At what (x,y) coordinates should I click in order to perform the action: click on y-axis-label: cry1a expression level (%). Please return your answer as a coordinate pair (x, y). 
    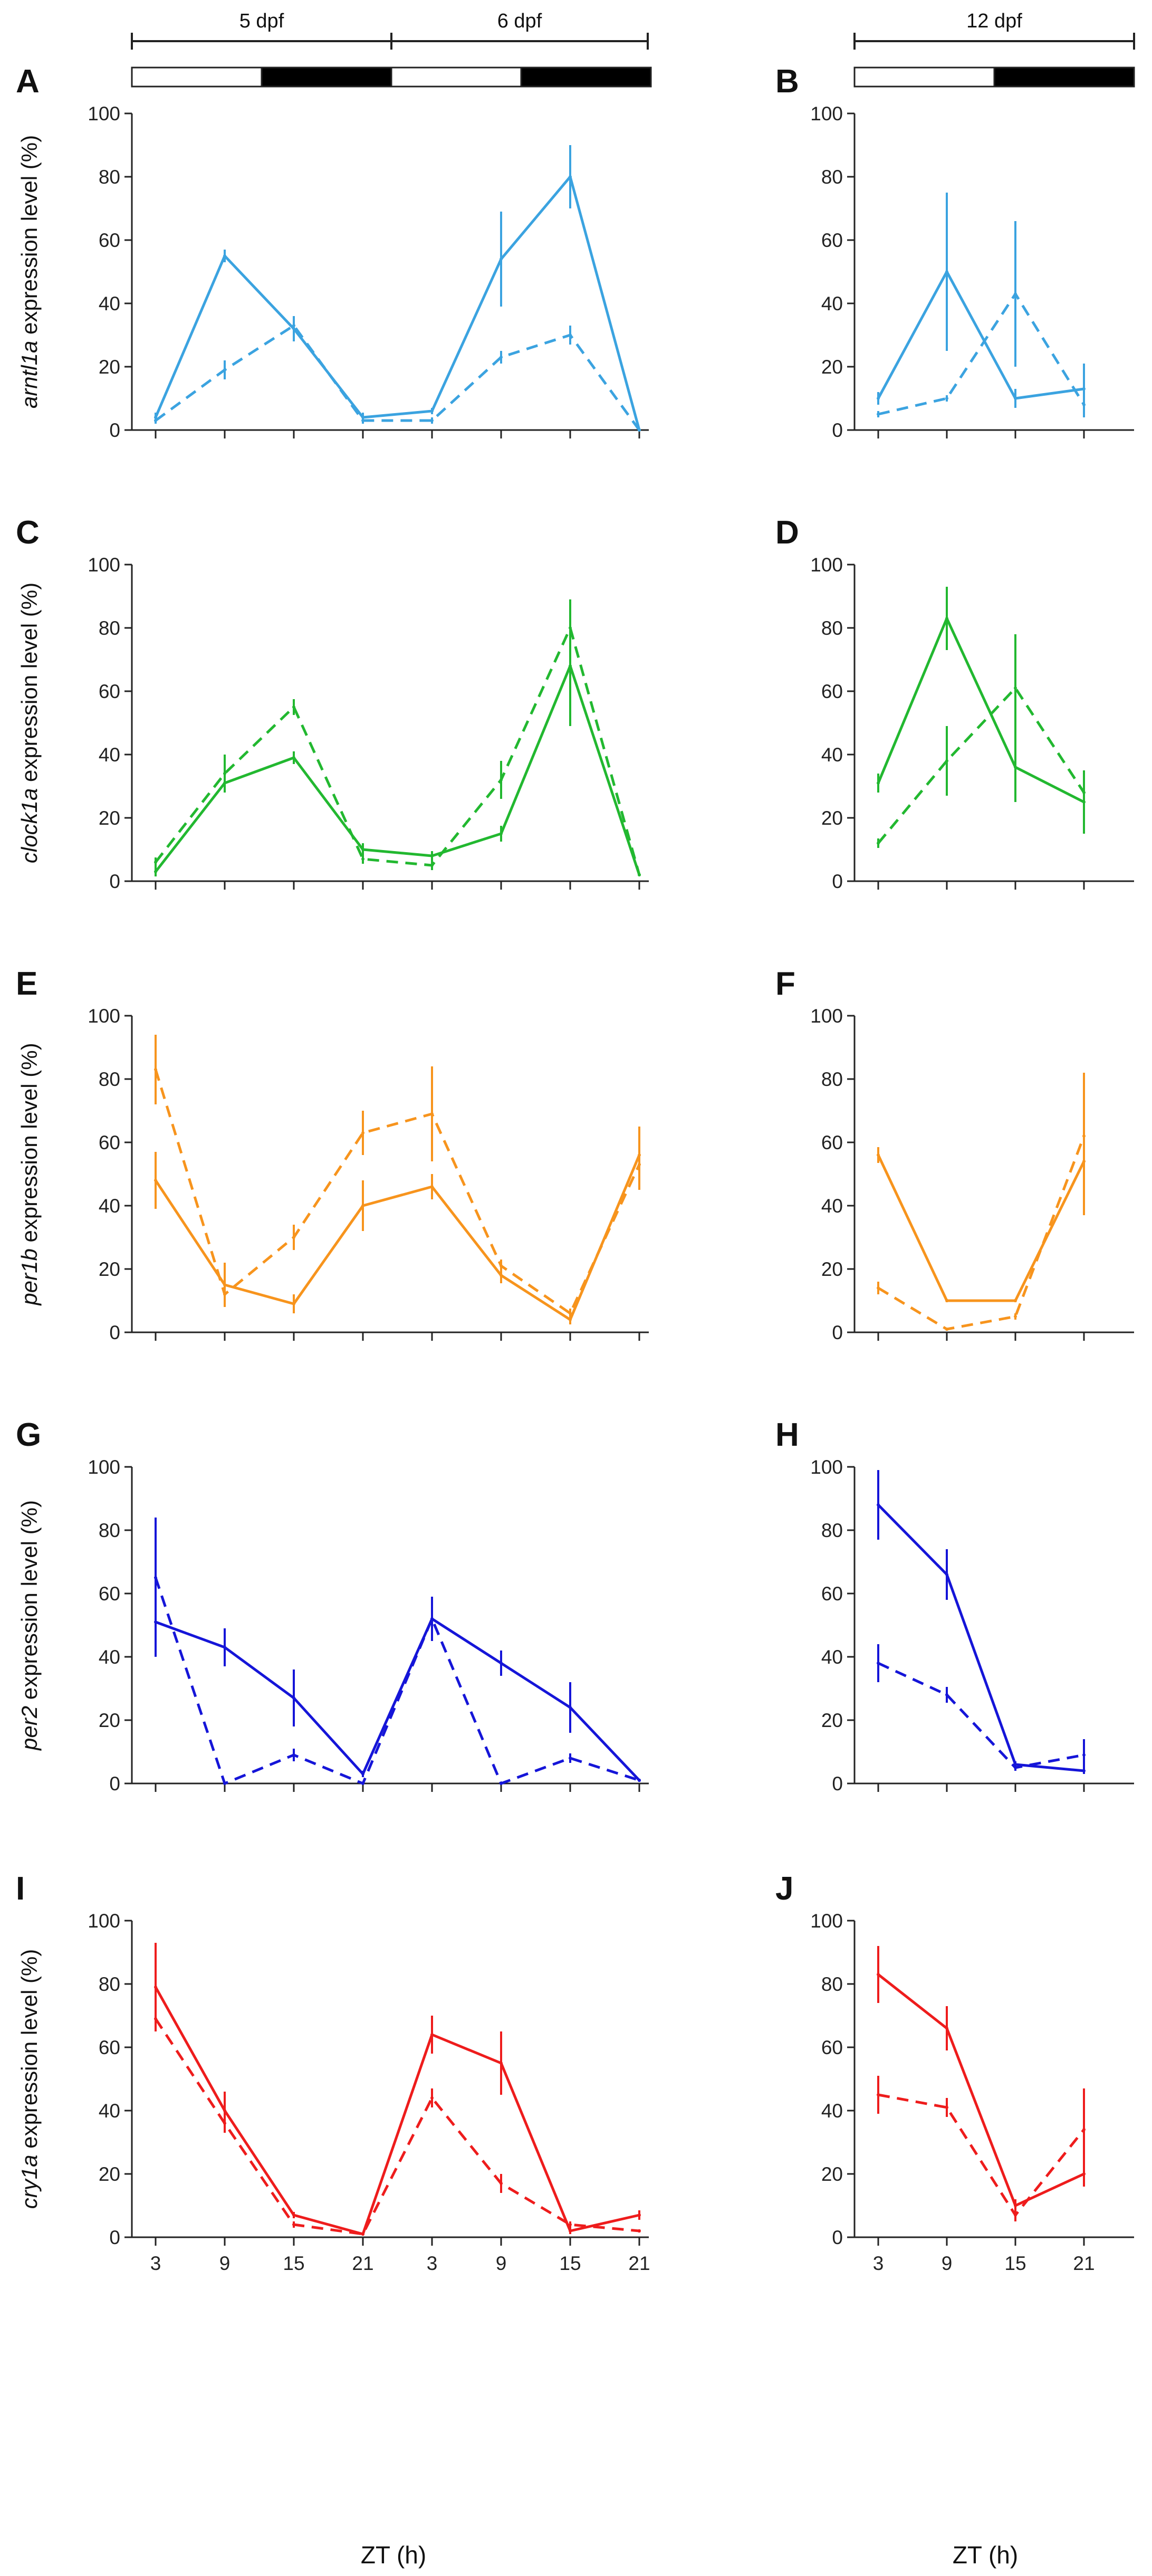
    Looking at the image, I should click on (29, 2079).